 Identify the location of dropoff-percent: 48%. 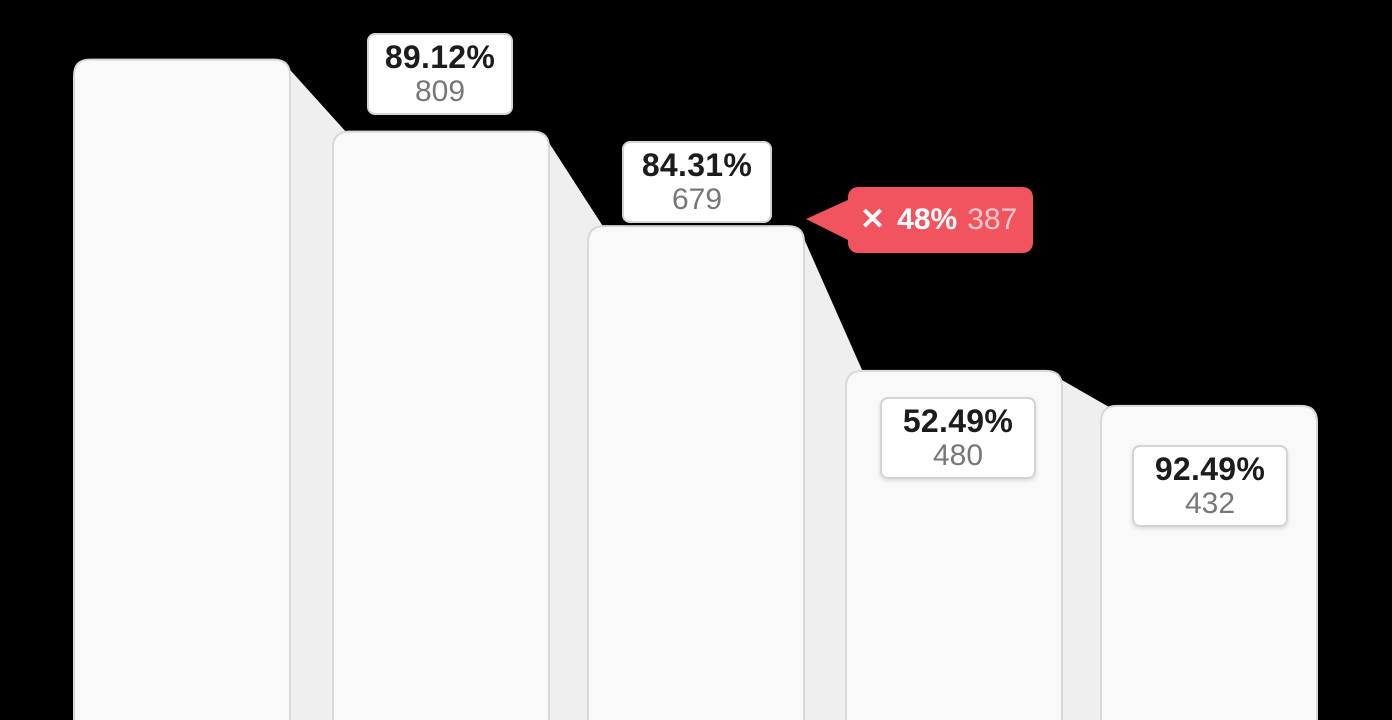
(927, 219).